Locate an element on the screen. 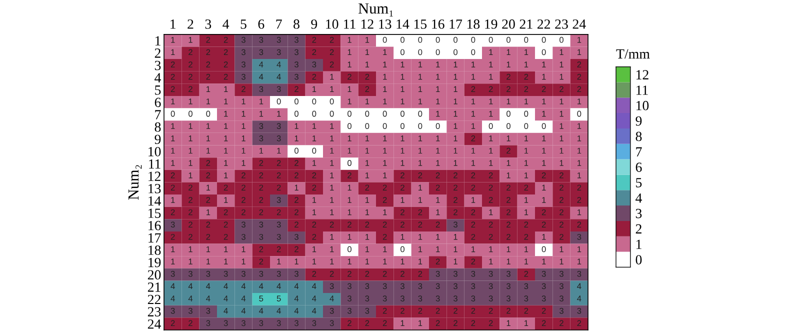 Image resolution: width=800 pixels, height=334 pixels. y-tick-label: 10 is located at coordinates (154, 151).